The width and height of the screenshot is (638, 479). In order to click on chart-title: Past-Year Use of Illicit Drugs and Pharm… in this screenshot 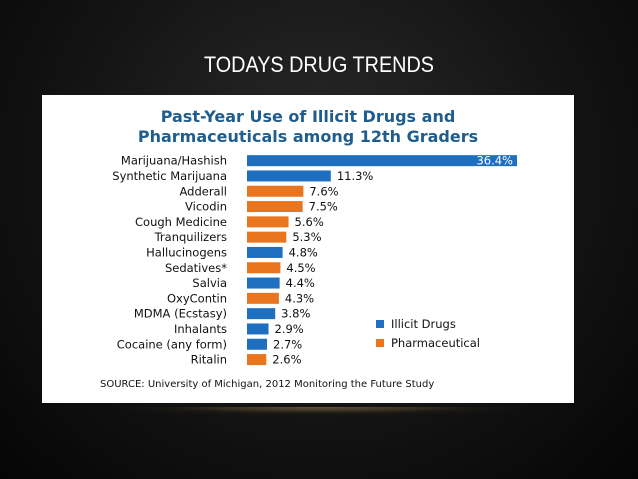, I will do `click(308, 127)`.